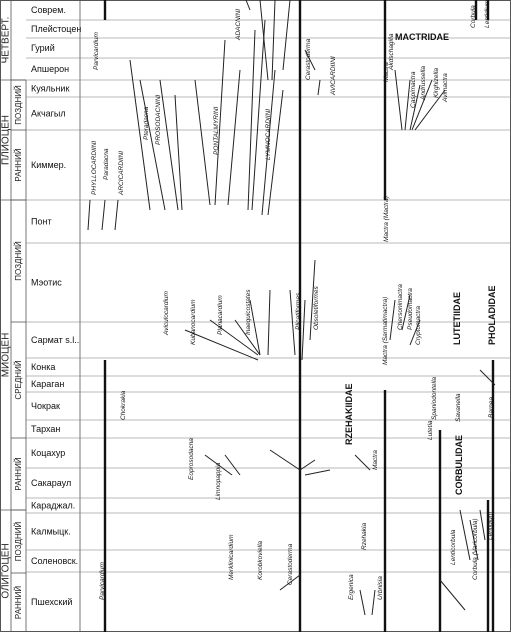  Describe the element at coordinates (191, 459) in the screenshot. I see `taxon-label: Eoprosodacna` at that location.